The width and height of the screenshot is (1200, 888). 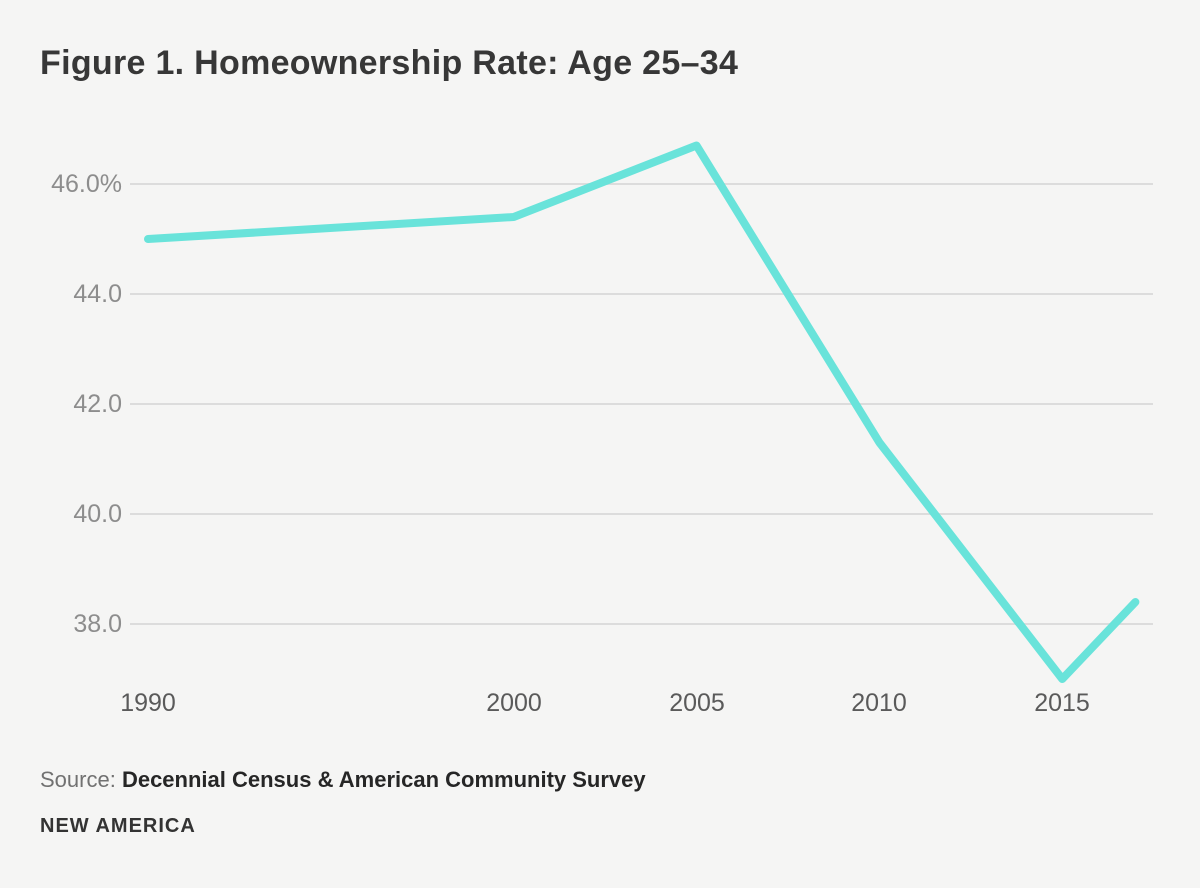 I want to click on y-axis-tick-label: 42.0, so click(x=97, y=404).